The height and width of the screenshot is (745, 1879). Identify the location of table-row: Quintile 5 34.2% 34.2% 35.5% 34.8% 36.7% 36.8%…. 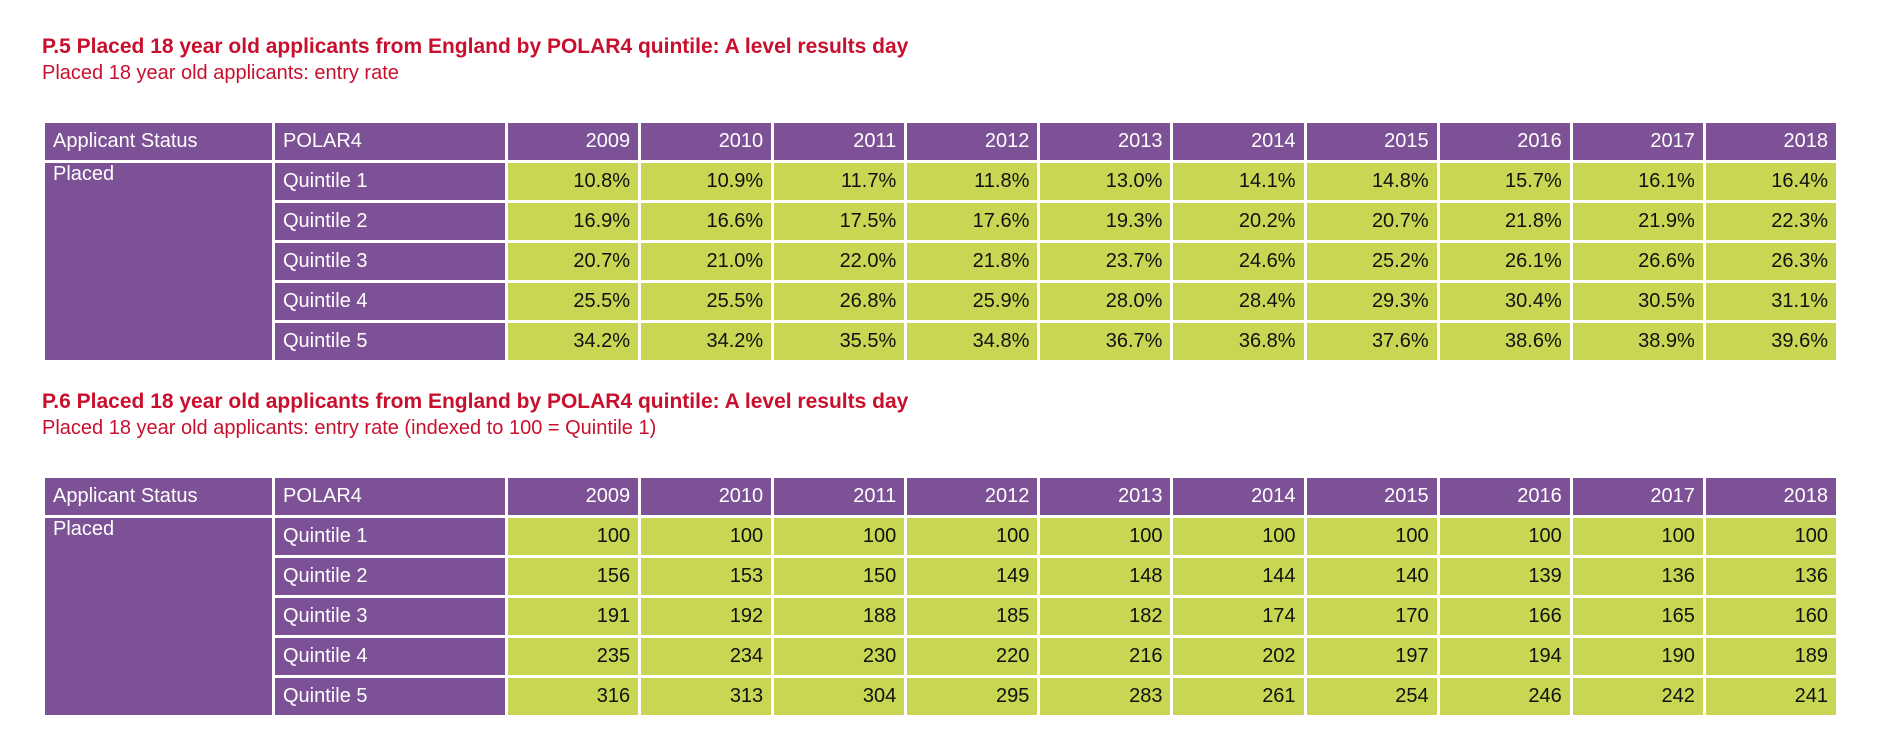
(942, 341).